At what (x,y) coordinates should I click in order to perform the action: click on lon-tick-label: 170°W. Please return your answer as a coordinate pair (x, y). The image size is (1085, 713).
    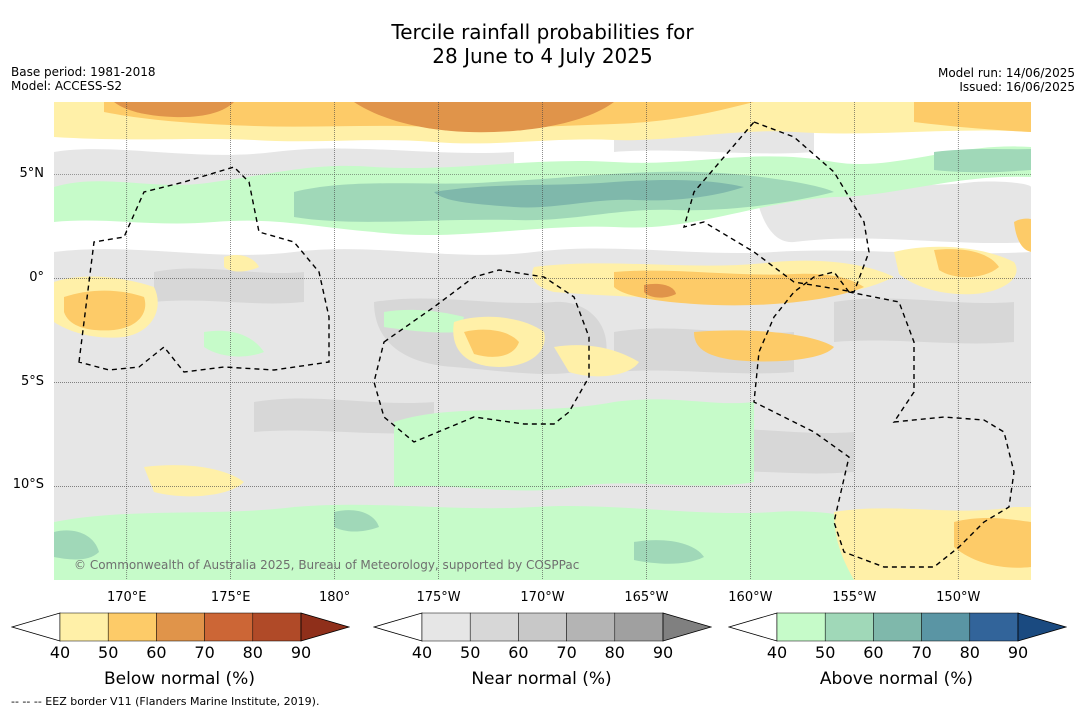
    Looking at the image, I should click on (542, 597).